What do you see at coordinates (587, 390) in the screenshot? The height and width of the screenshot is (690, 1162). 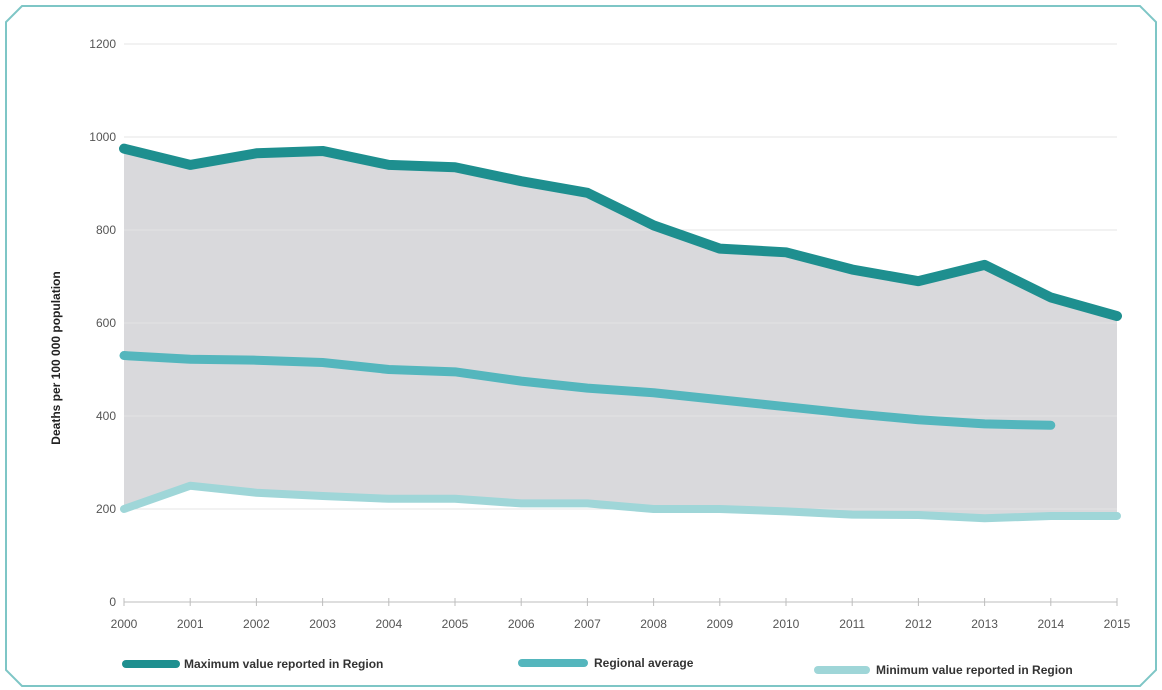 I see `average-series-line` at bounding box center [587, 390].